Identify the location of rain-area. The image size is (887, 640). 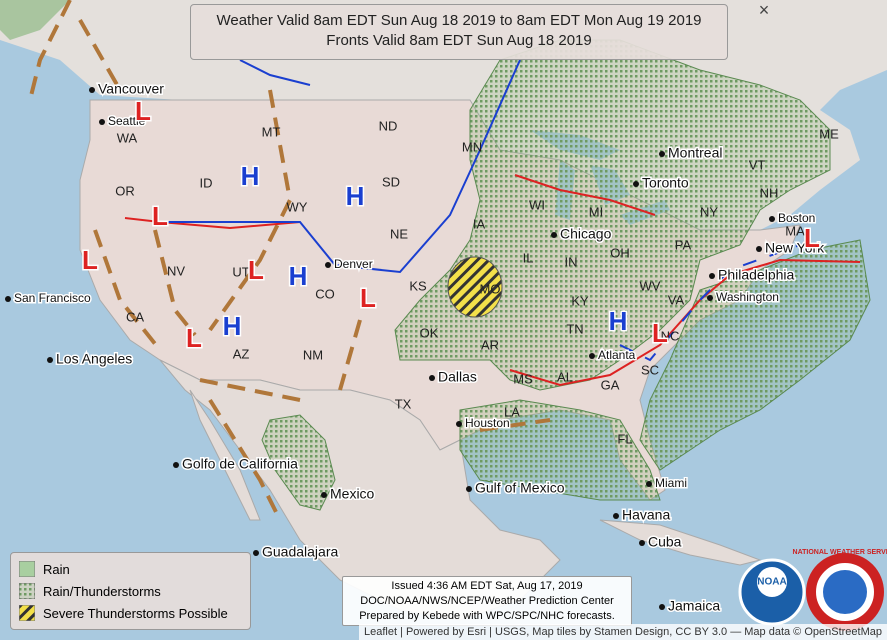
(35, 20).